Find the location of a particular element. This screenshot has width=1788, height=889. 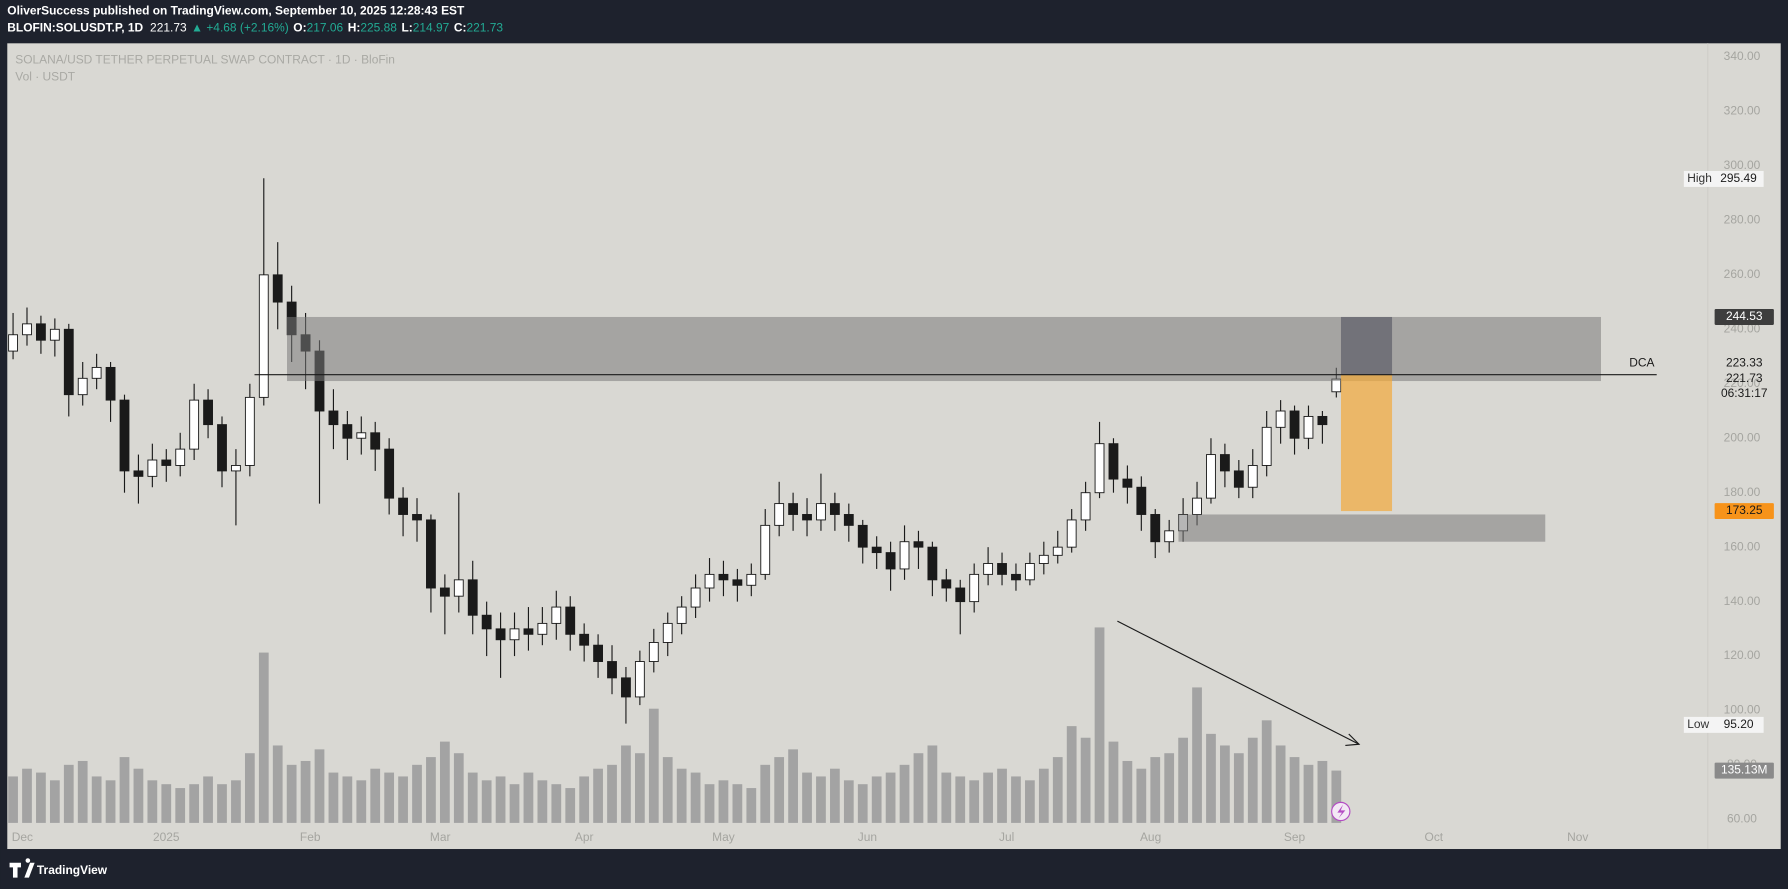

volume-label: 135.13M is located at coordinates (1744, 770).